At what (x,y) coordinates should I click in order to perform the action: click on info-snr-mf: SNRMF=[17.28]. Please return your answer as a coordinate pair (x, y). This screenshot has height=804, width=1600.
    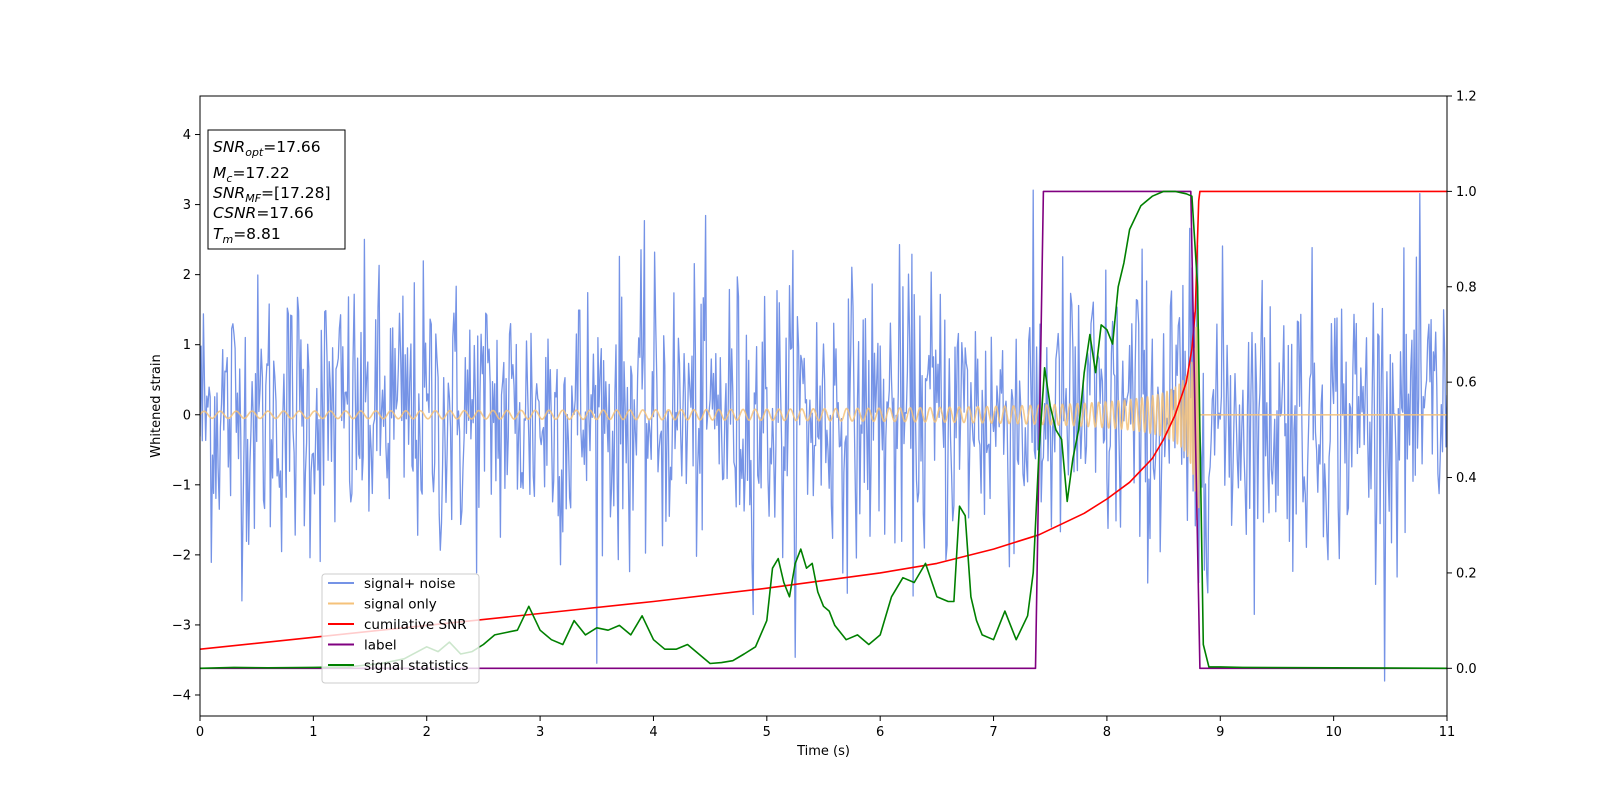
    Looking at the image, I should click on (272, 194).